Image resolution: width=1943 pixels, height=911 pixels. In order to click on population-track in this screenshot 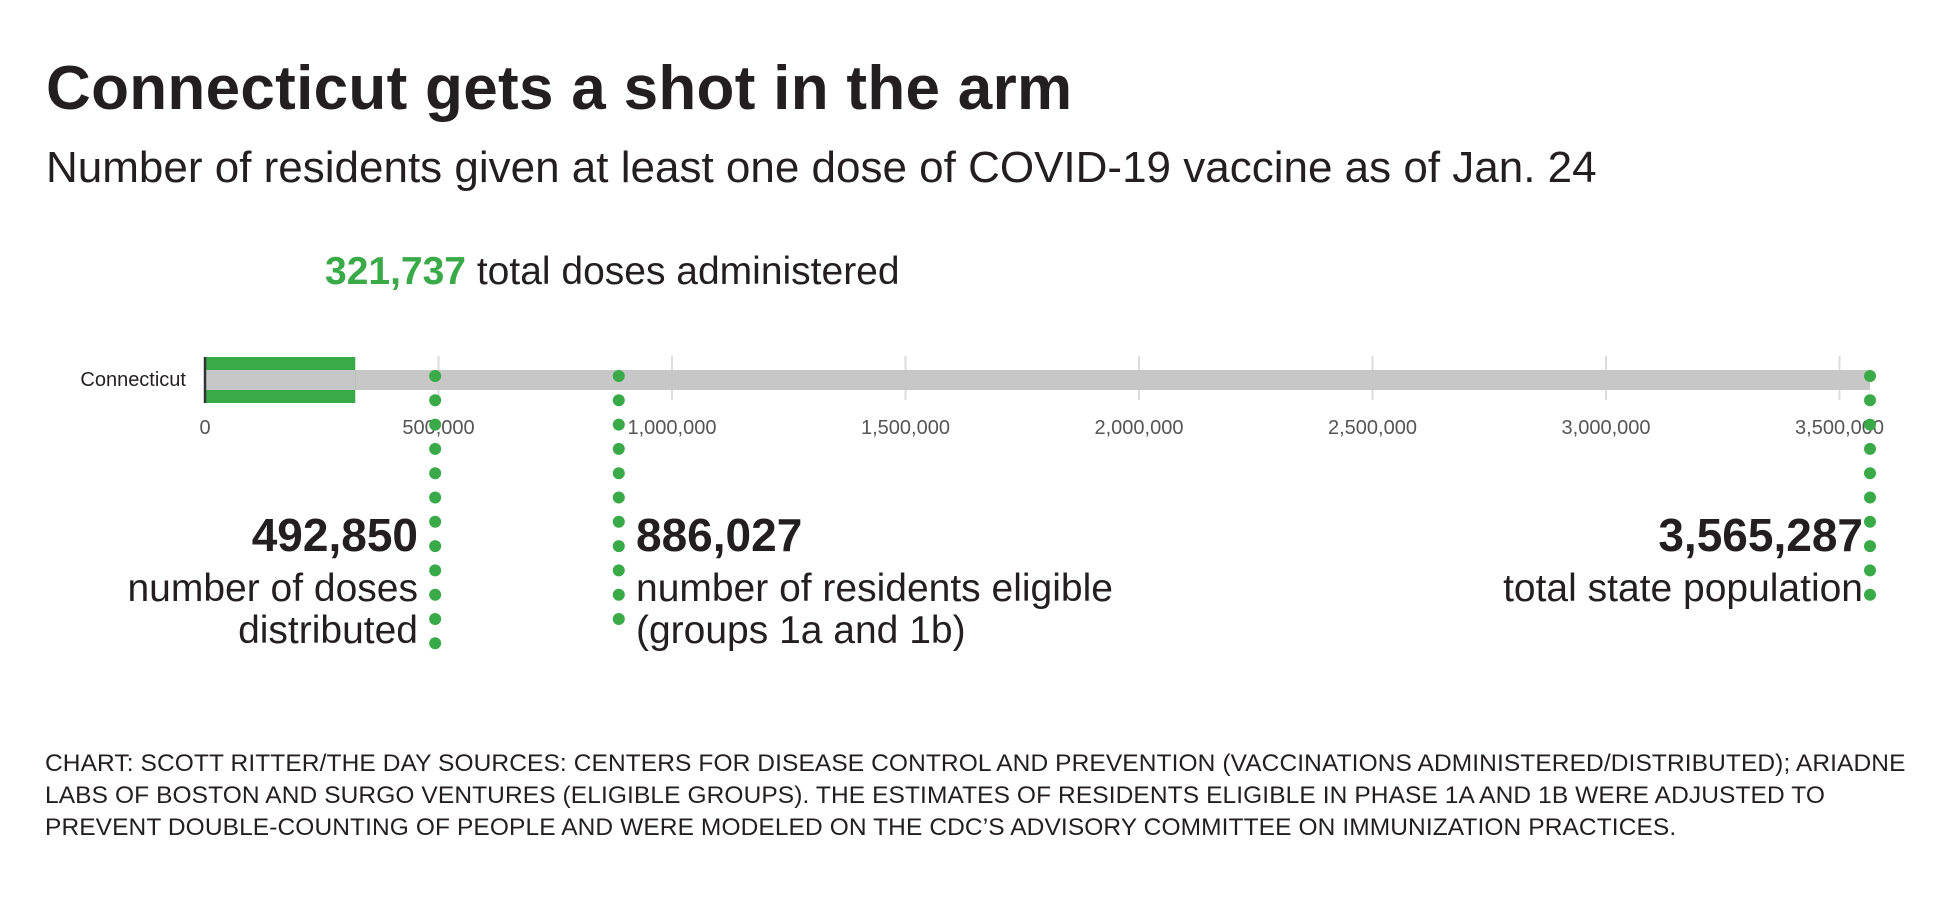, I will do `click(1037, 380)`.